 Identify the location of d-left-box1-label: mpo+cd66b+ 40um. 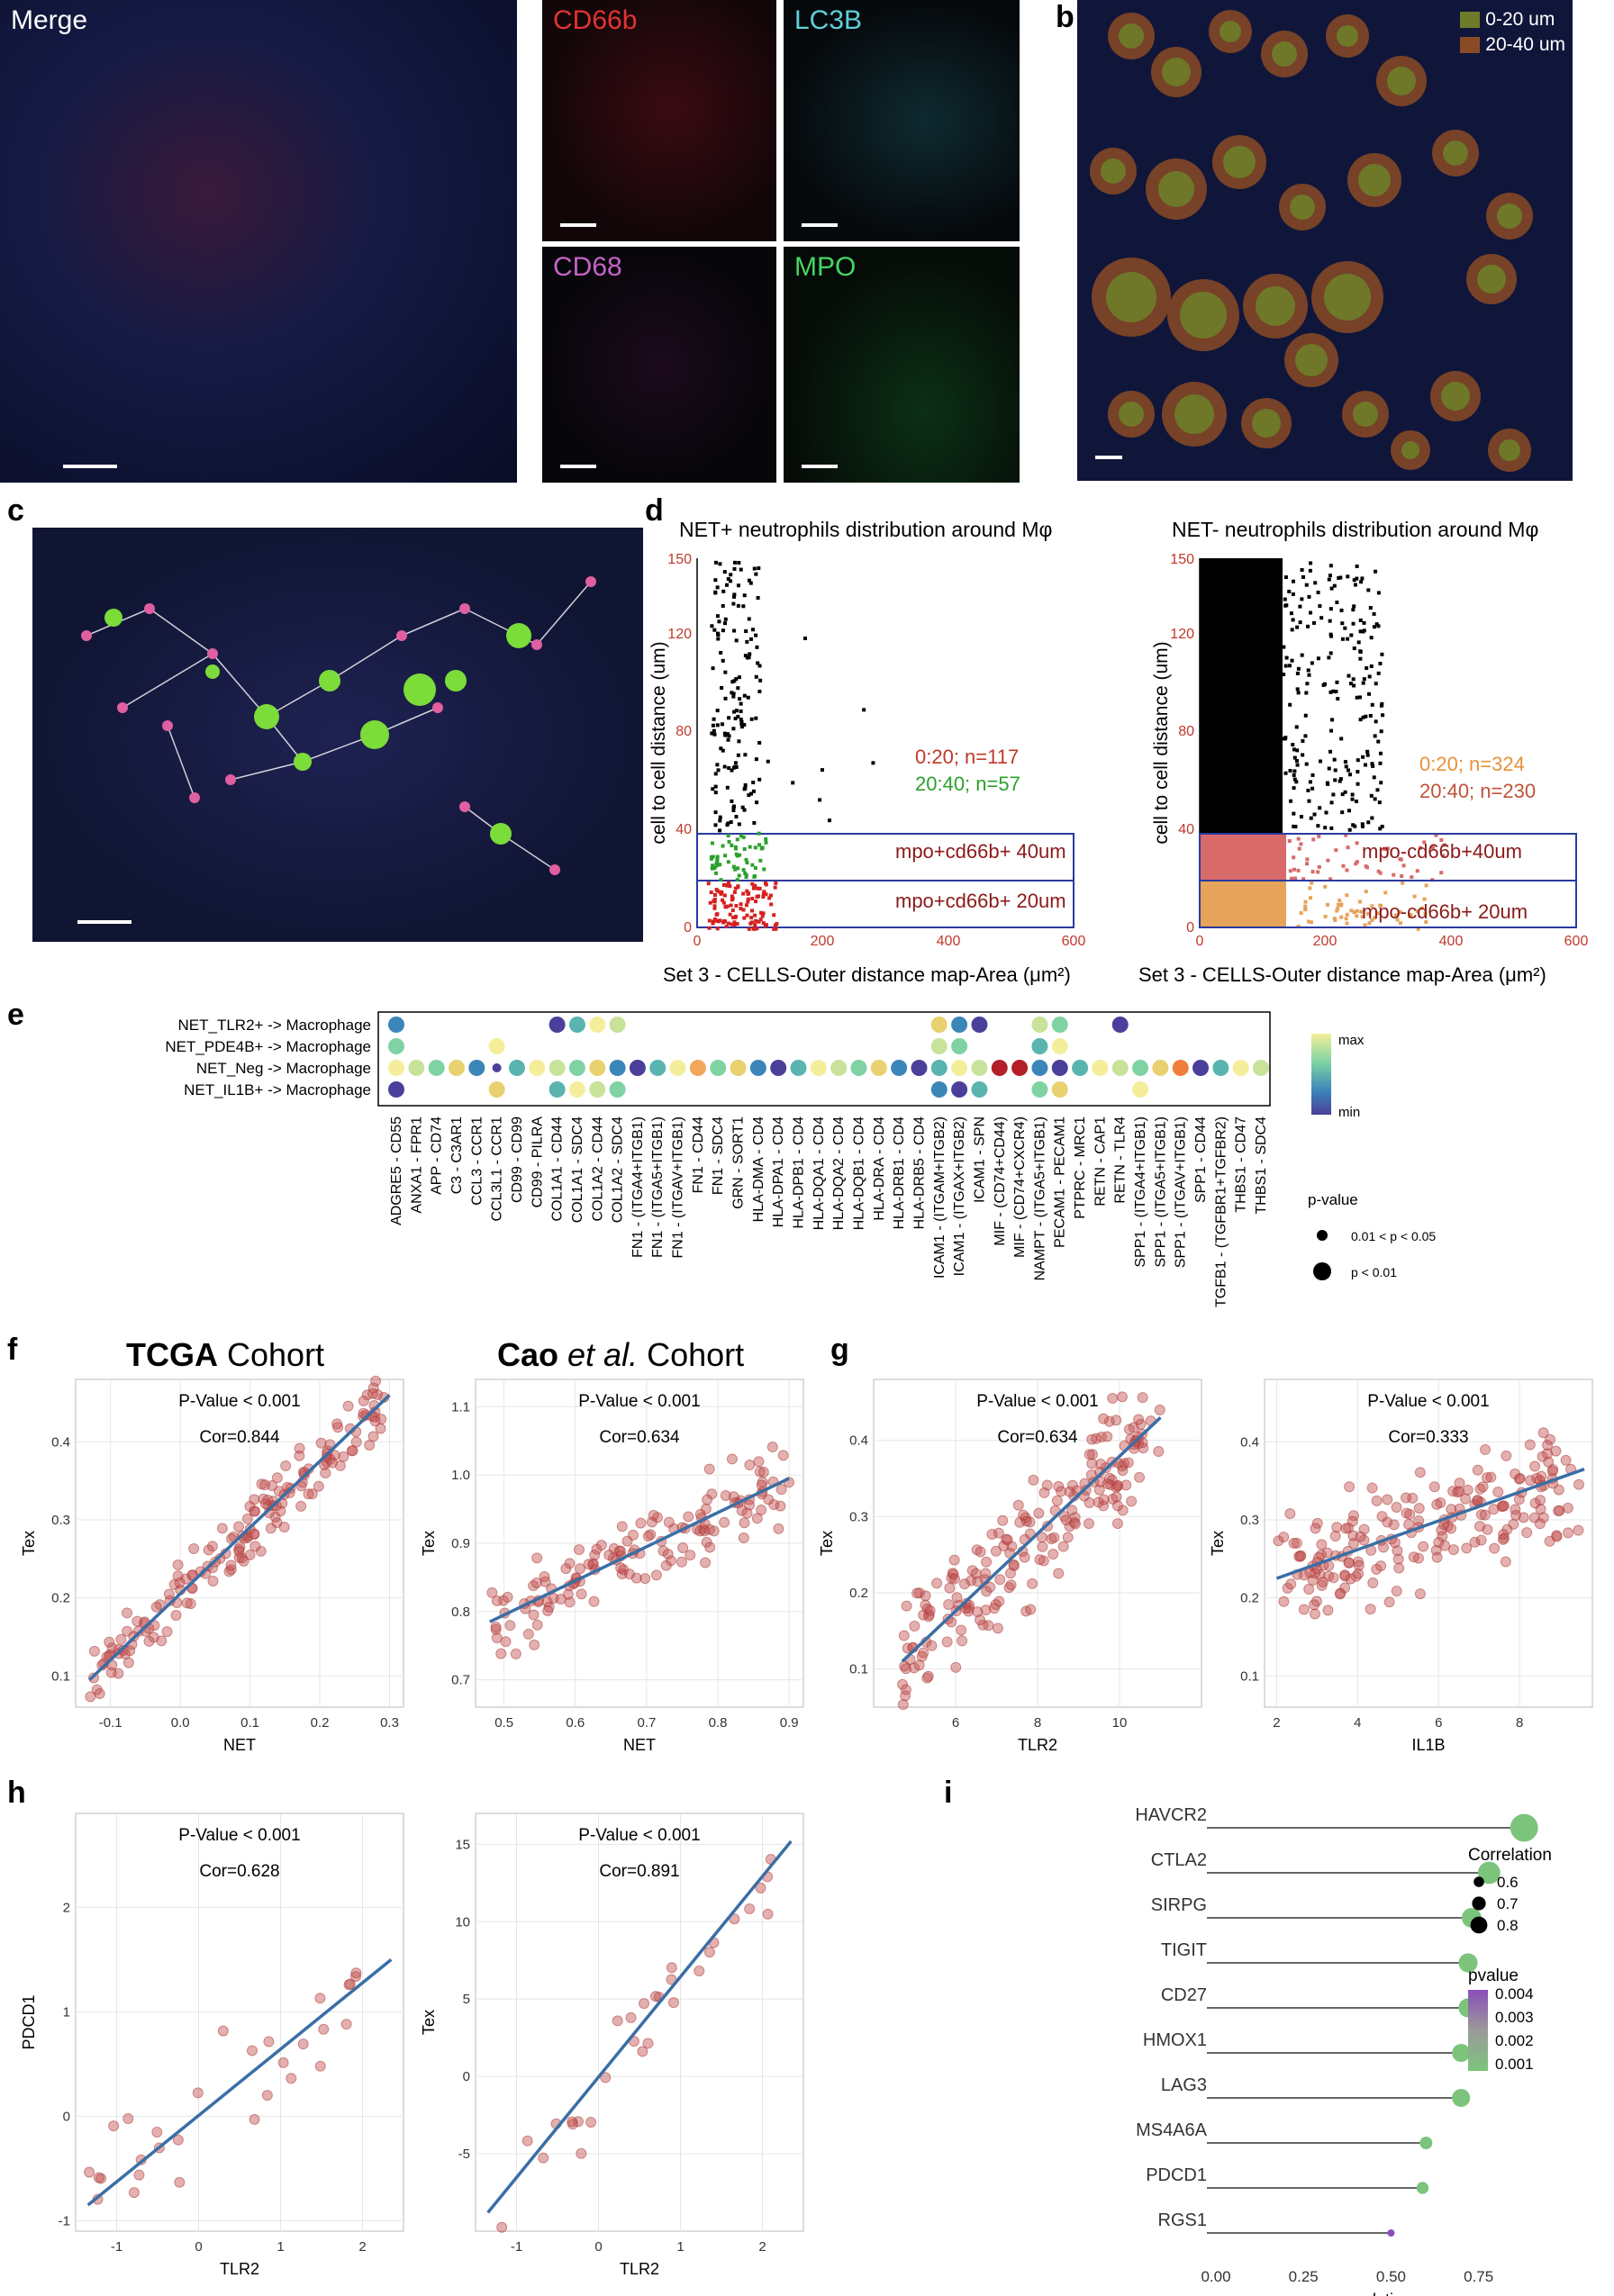
(981, 852).